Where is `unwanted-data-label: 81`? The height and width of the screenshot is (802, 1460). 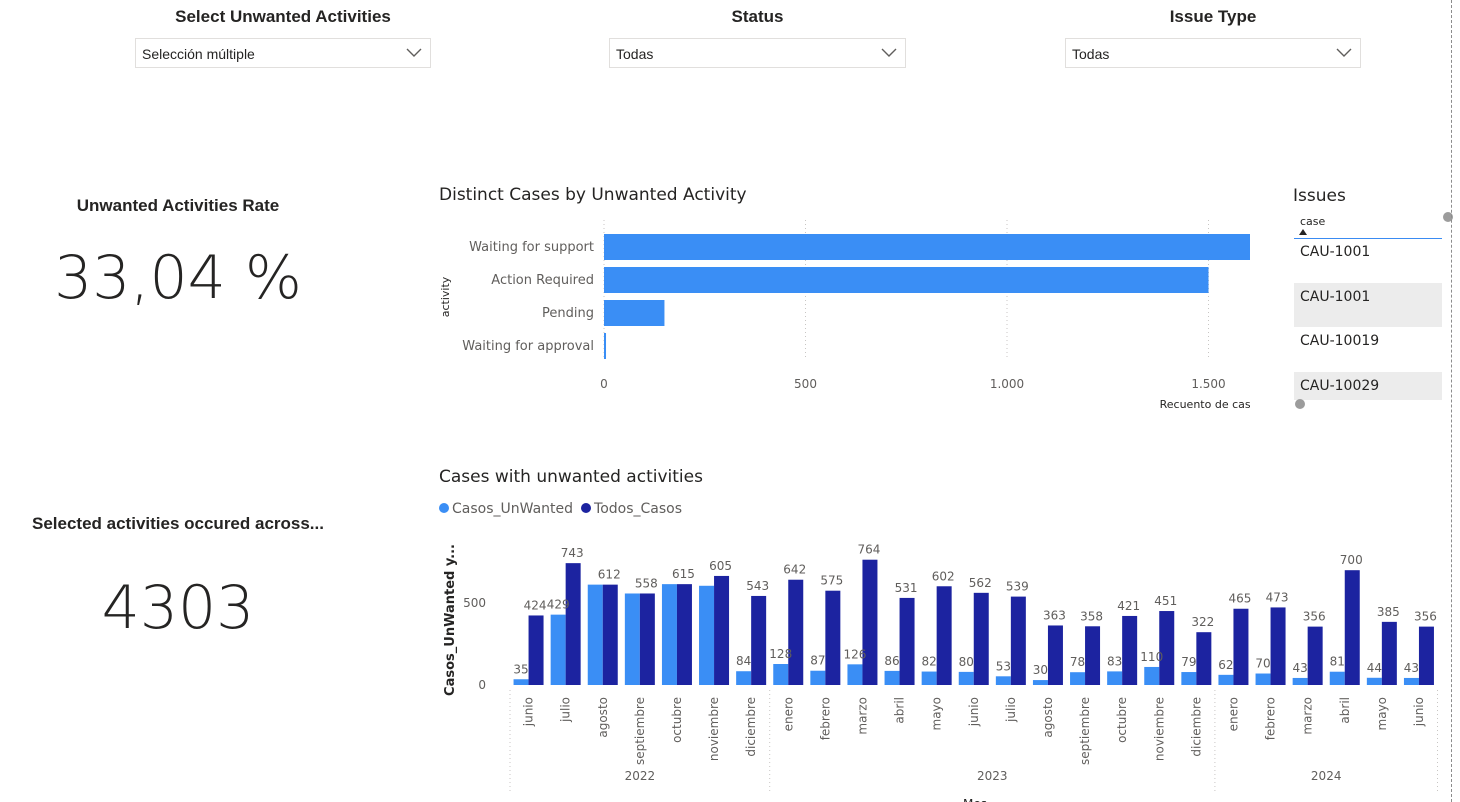
unwanted-data-label: 81 is located at coordinates (1337, 662).